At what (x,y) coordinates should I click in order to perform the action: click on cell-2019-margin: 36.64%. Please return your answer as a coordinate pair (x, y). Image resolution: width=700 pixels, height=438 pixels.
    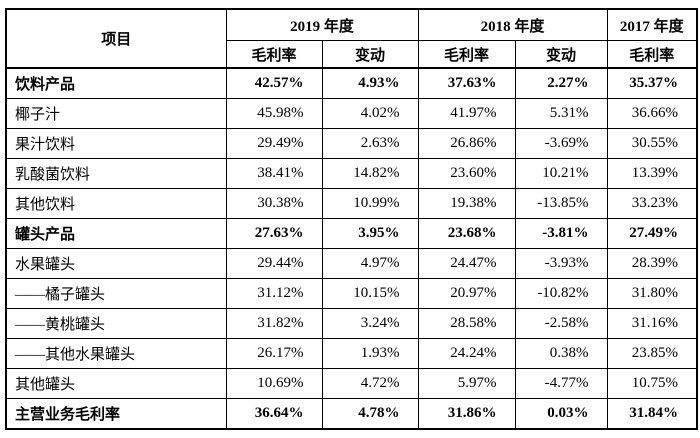
    Looking at the image, I should click on (274, 414).